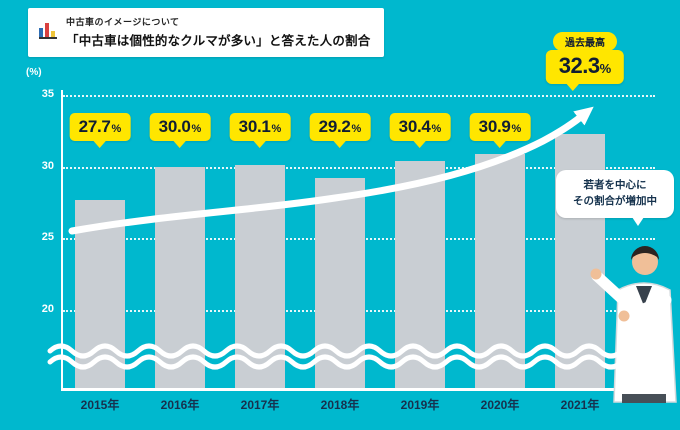  I want to click on x-axis-label-2020年: 2020年, so click(500, 405).